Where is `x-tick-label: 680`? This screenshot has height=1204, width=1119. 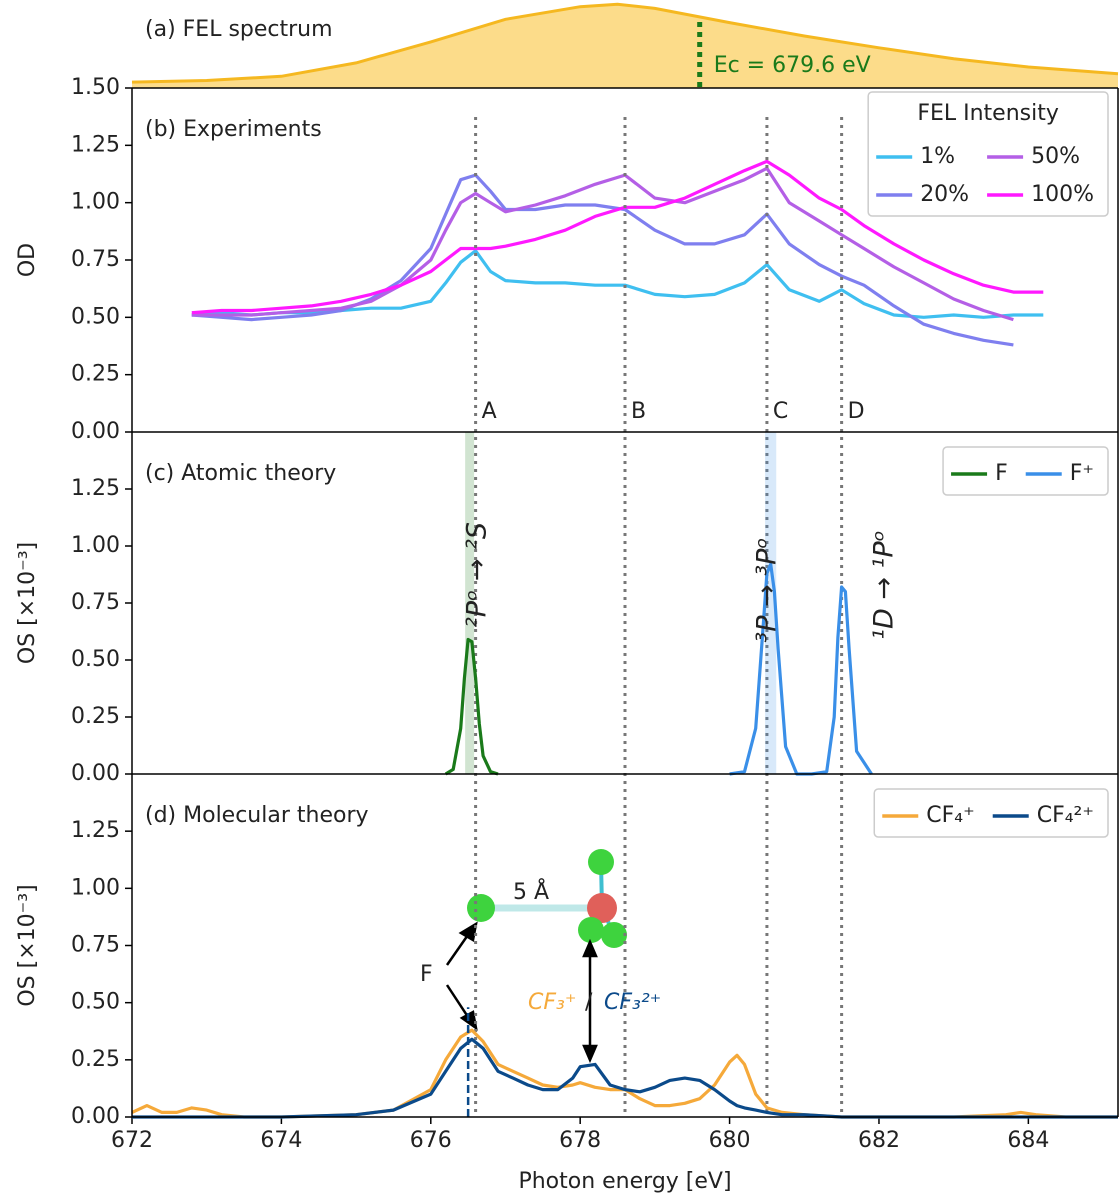
x-tick-label: 680 is located at coordinates (730, 1140).